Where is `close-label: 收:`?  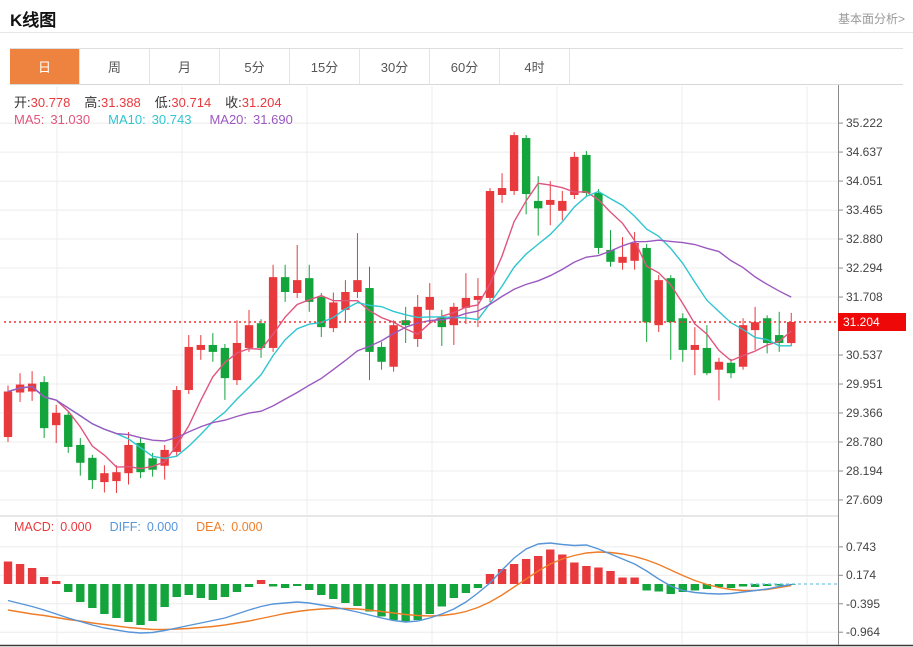
close-label: 收: is located at coordinates (233, 102).